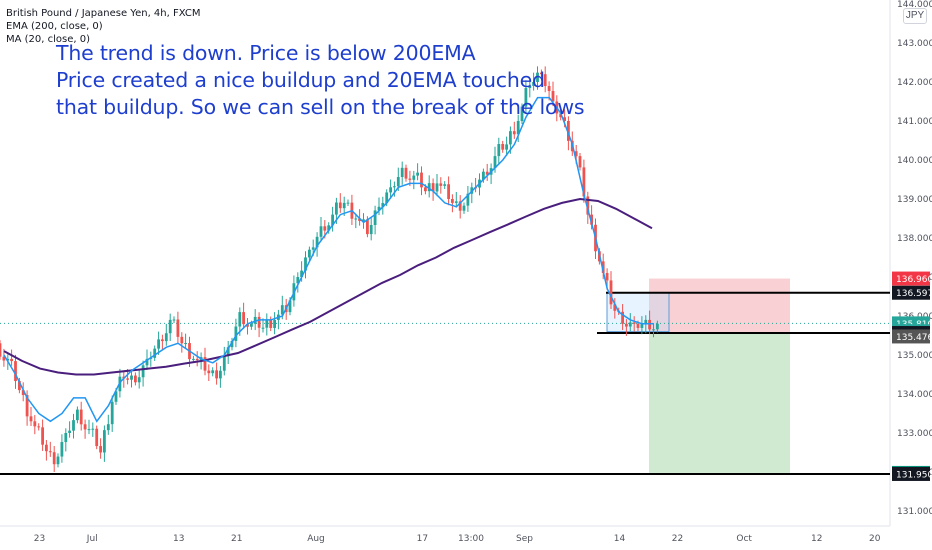 This screenshot has height=550, width=932. Describe the element at coordinates (316, 539) in the screenshot. I see `x-tick-label: Aug` at that location.